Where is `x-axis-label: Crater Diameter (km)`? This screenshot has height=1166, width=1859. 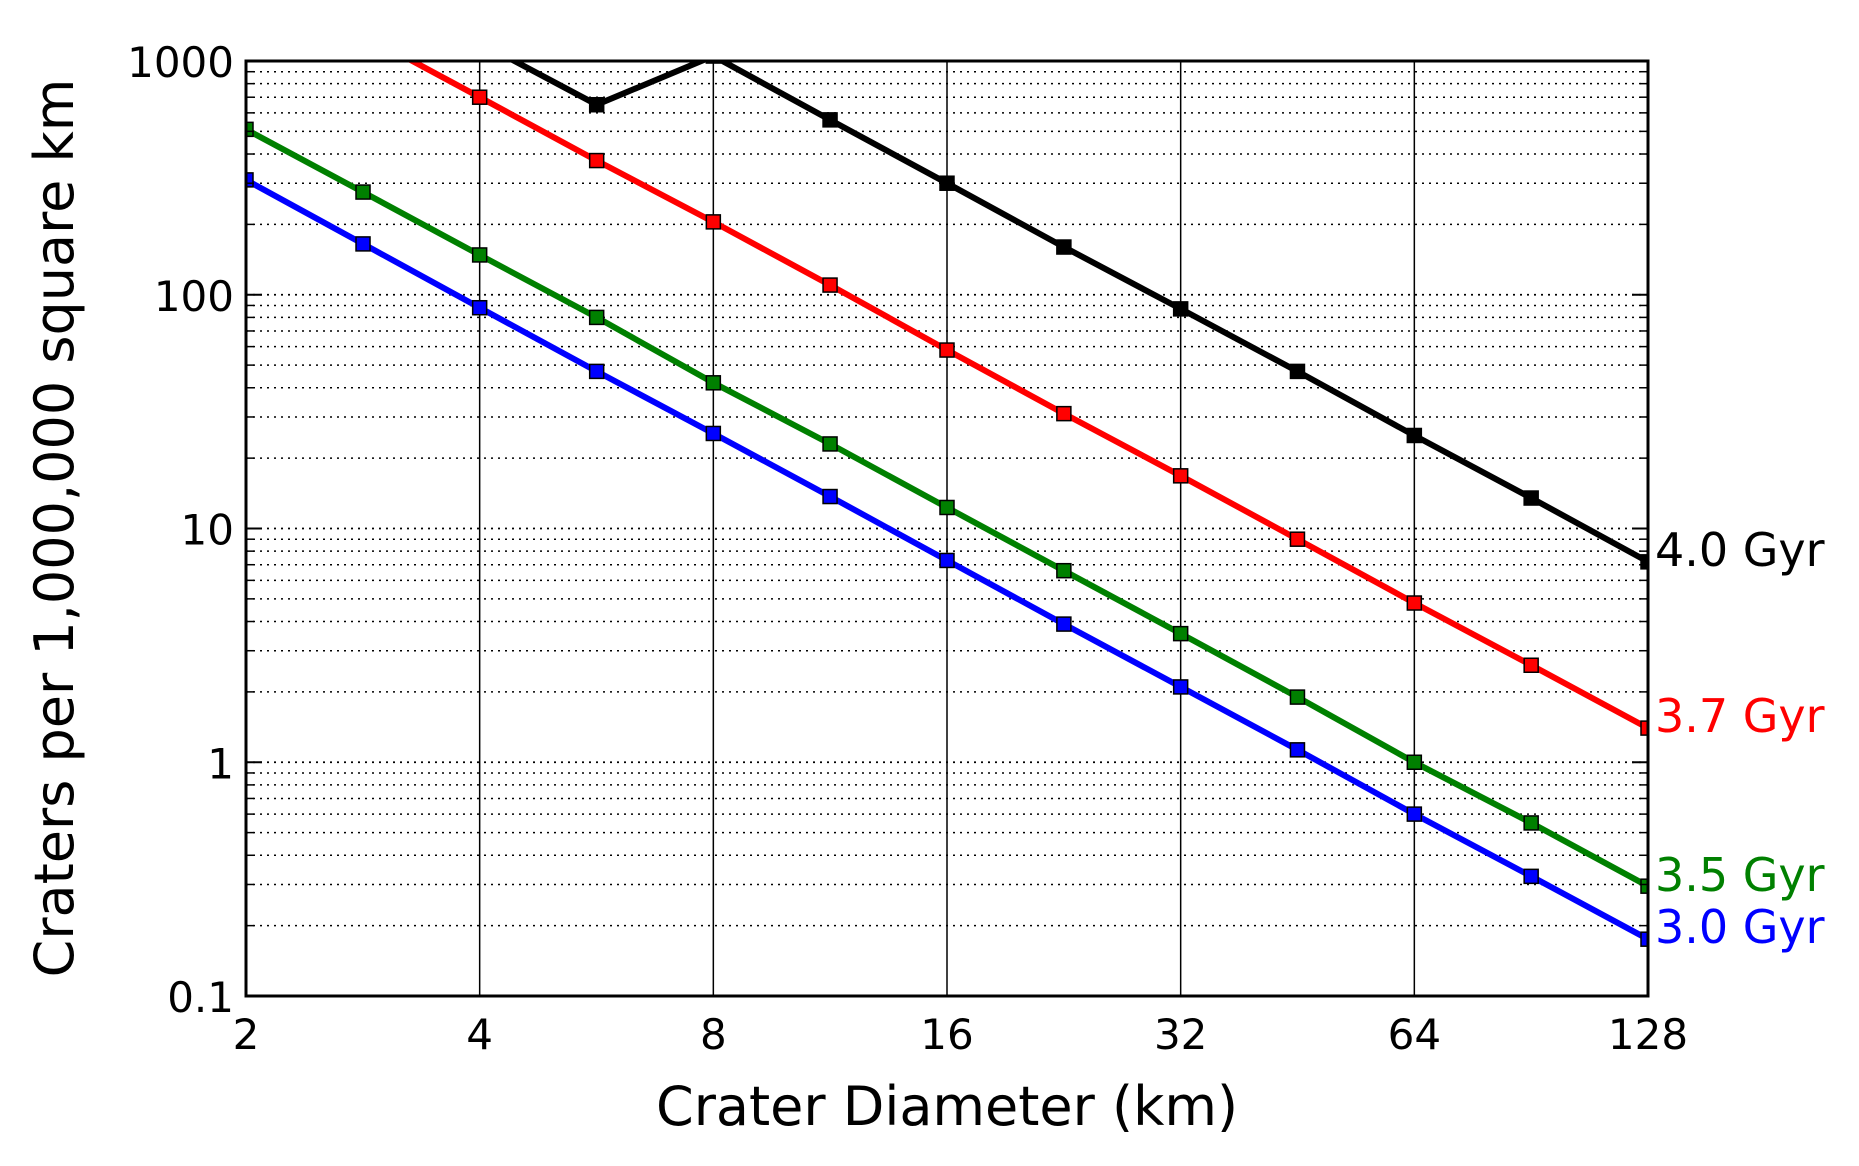 x-axis-label: Crater Diameter (km) is located at coordinates (947, 1106).